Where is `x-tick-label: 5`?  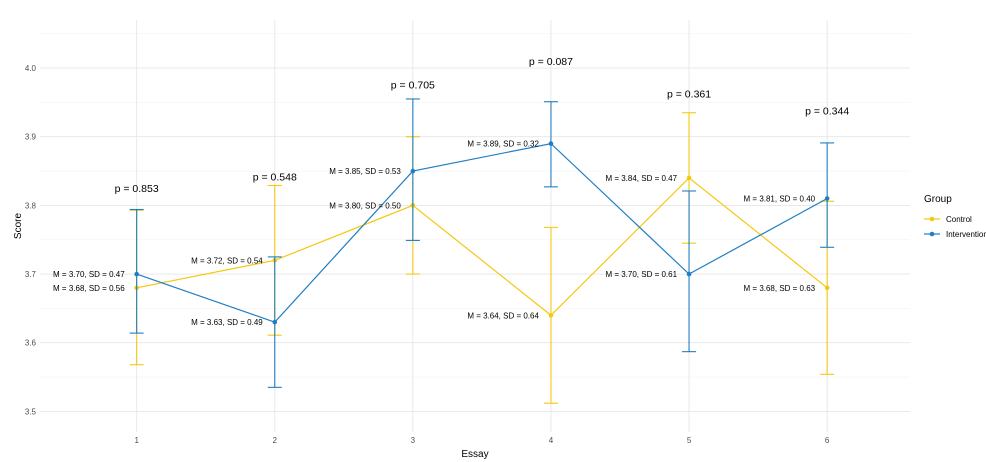
x-tick-label: 5 is located at coordinates (689, 440).